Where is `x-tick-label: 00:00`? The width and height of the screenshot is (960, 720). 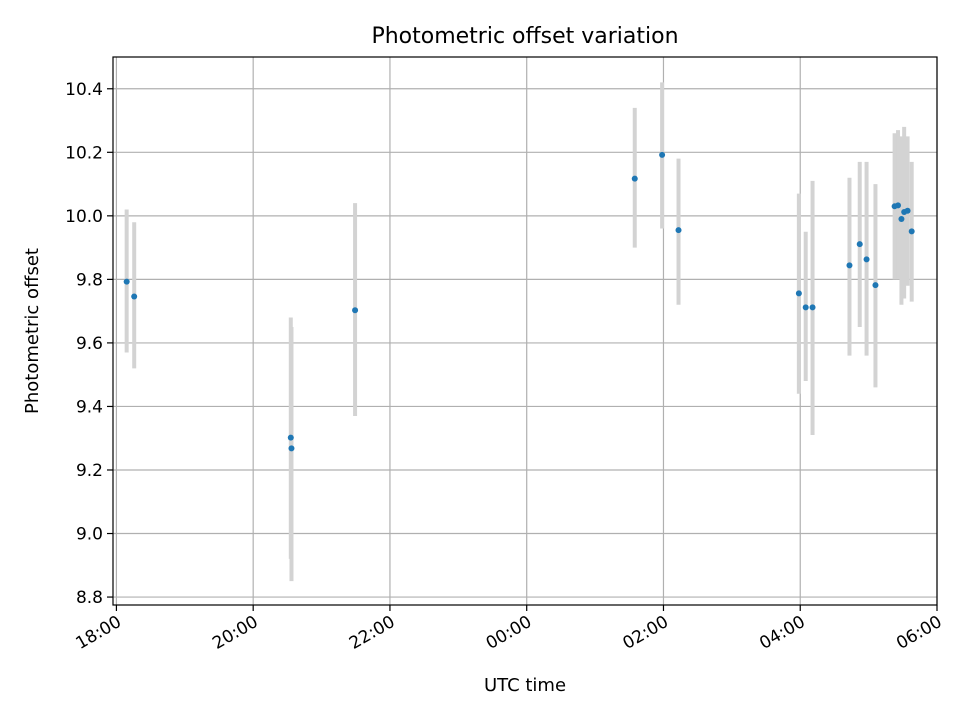
x-tick-label: 00:00 is located at coordinates (509, 633).